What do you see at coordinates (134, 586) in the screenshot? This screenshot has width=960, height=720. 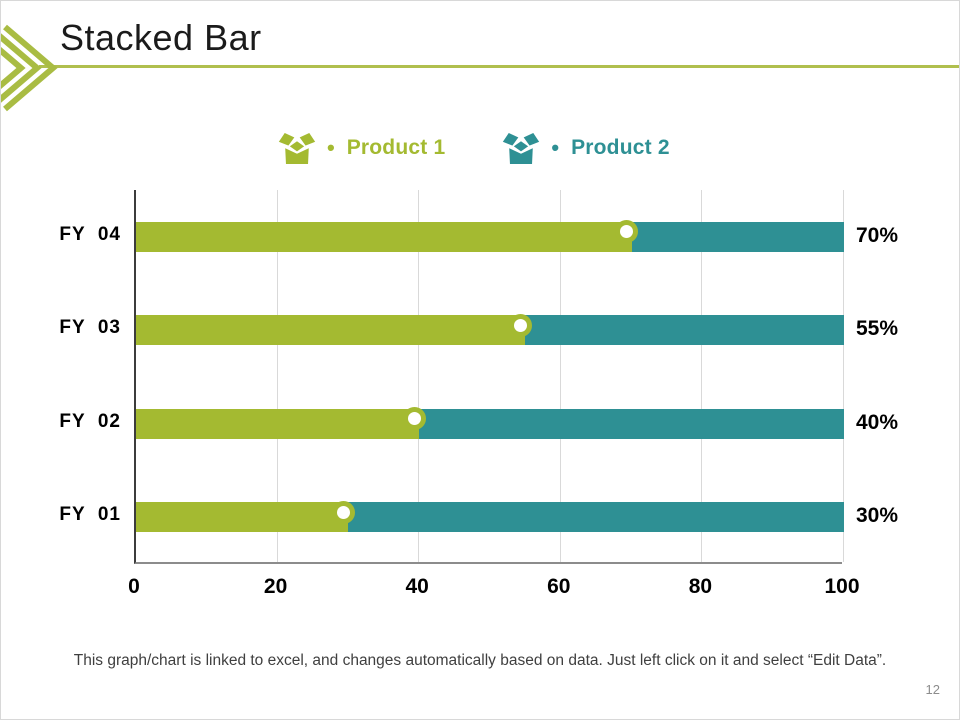 I see `x-tick-label: 0` at bounding box center [134, 586].